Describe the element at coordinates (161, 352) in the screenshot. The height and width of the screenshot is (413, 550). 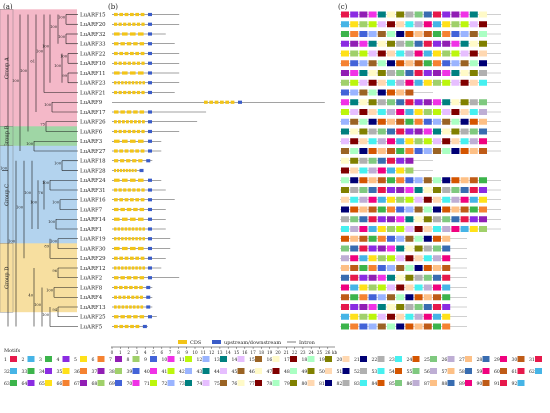
I see `axis-tick-label: 6` at that location.